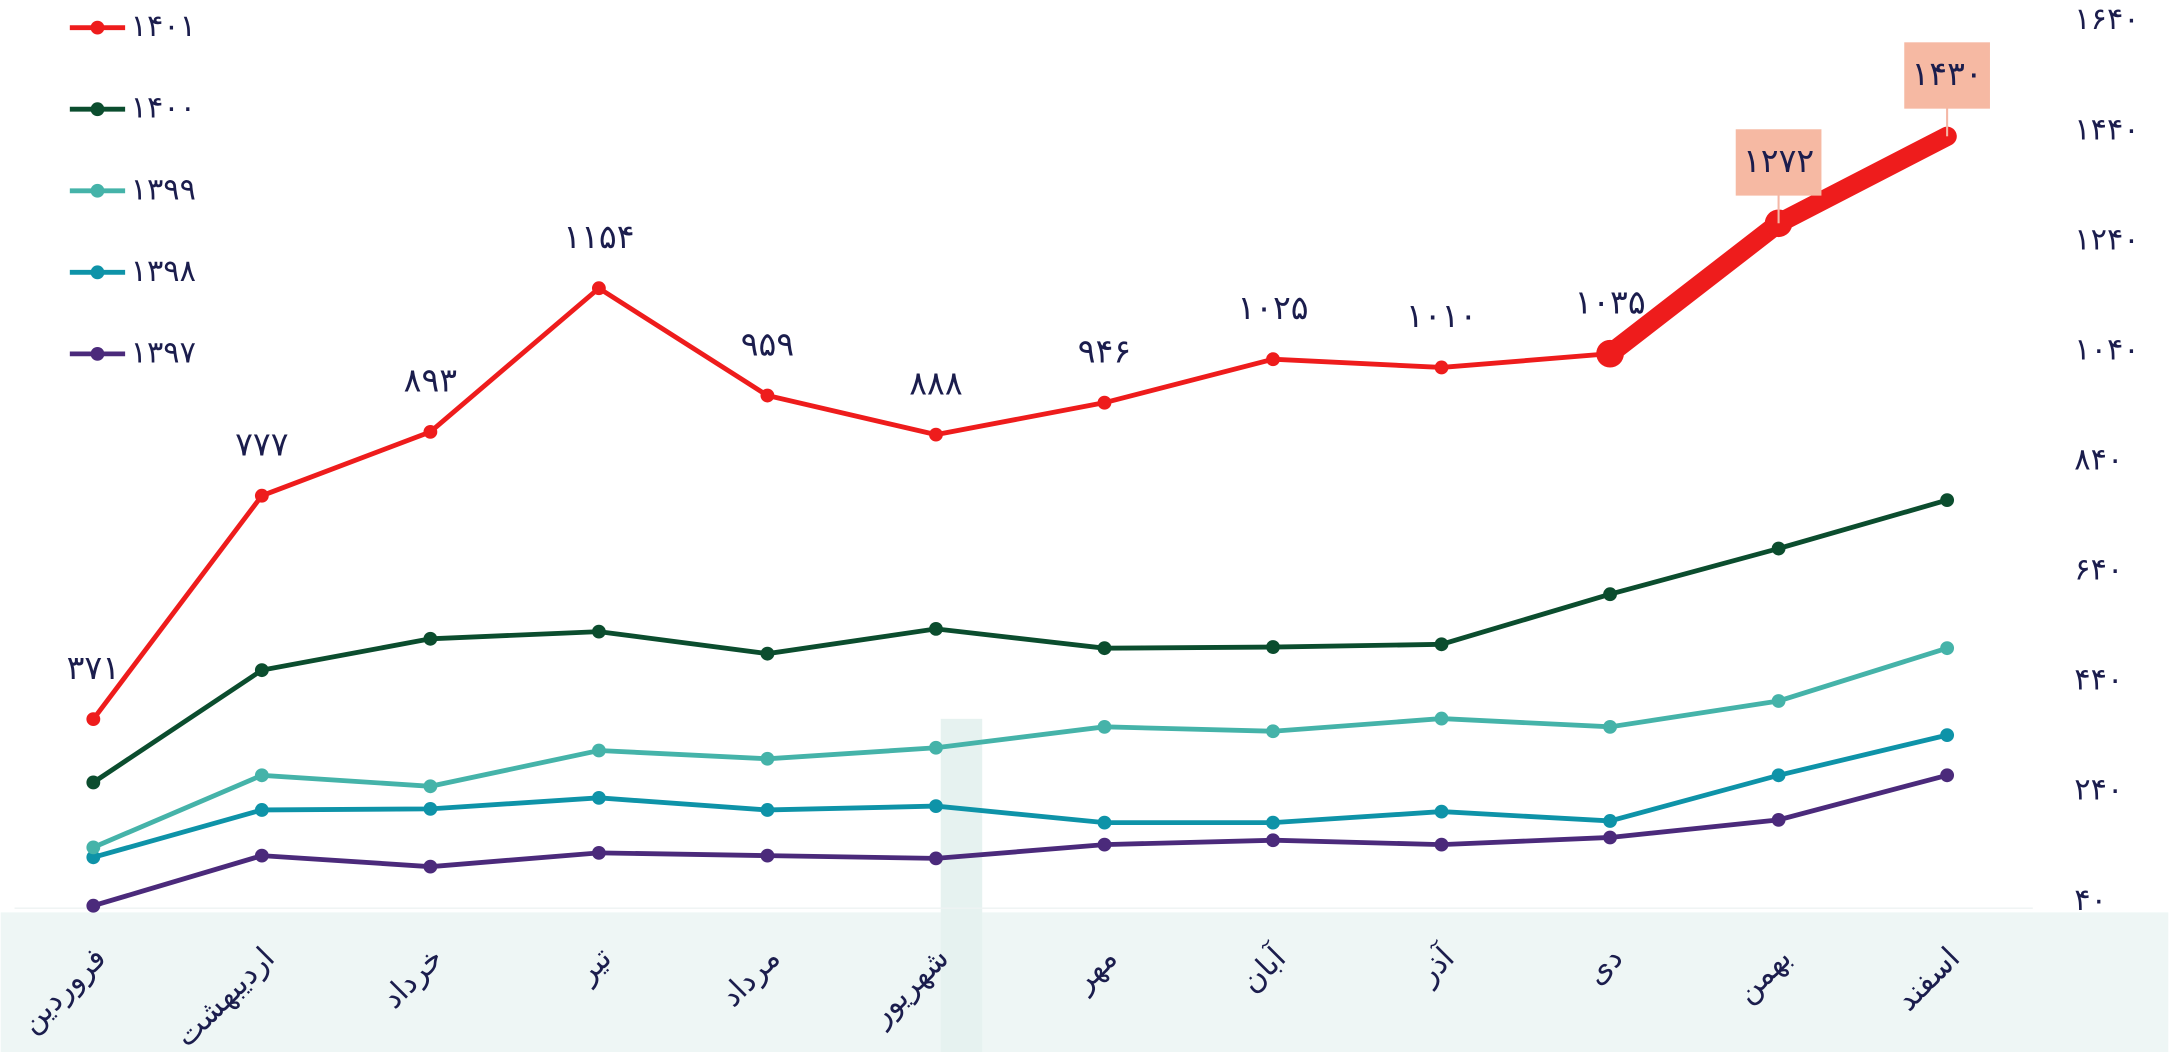 Image resolution: width=2169 pixels, height=1056 pixels. I want to click on data-label: ۹۵۹, so click(767, 343).